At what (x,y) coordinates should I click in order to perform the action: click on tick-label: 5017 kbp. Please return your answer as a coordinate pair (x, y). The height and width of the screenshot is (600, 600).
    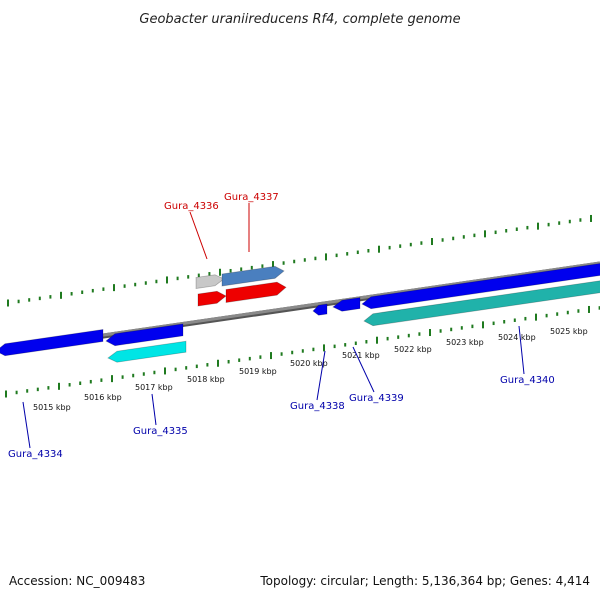
    Looking at the image, I should click on (154, 387).